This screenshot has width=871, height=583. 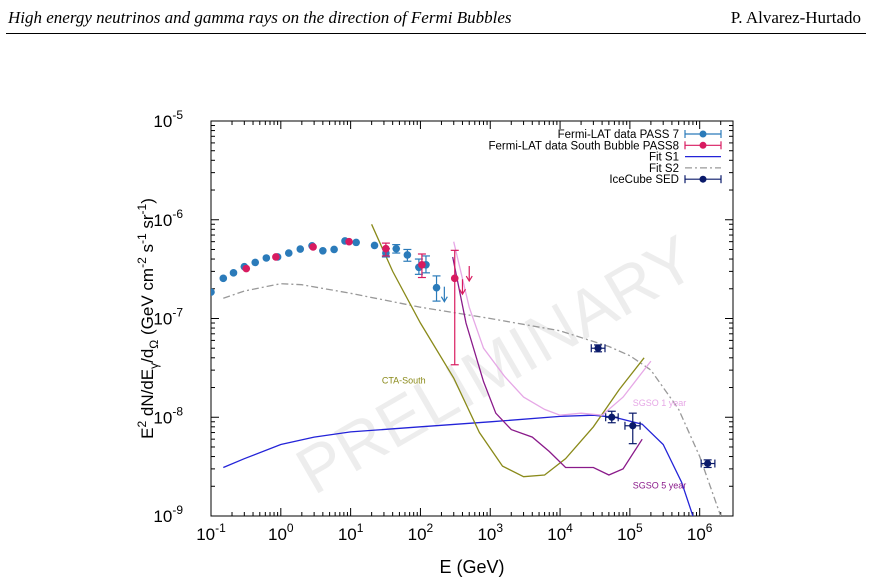 I want to click on x-tick-label: 10⁶, so click(x=700, y=532).